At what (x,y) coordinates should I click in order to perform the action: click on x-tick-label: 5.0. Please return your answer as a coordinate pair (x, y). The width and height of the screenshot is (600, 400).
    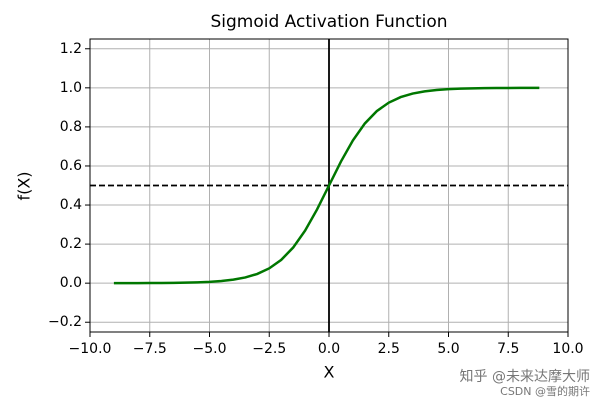
    Looking at the image, I should click on (448, 349).